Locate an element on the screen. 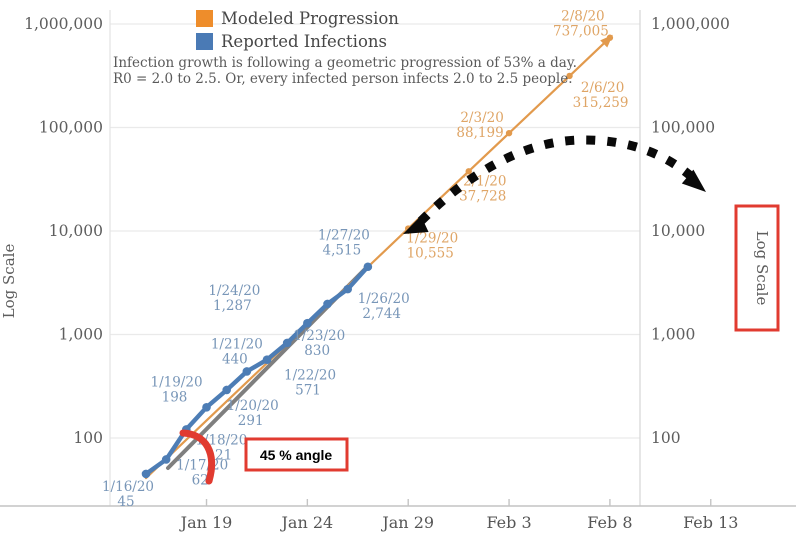 The image size is (796, 541). x-tick-label: Jan 19 is located at coordinates (206, 522).